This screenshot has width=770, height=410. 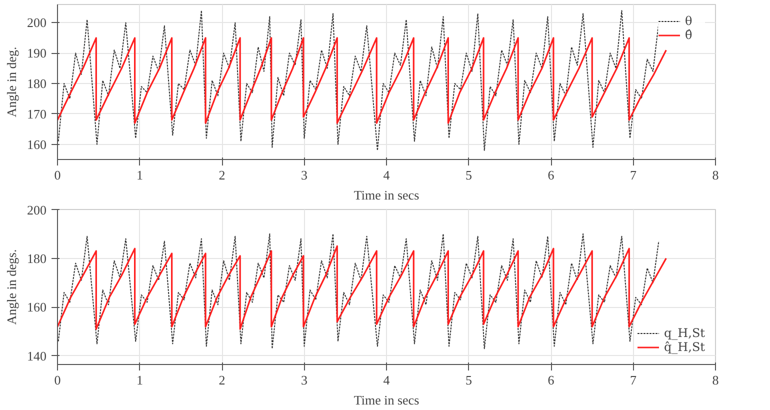 I want to click on legend-label: θ̂, so click(x=689, y=35).